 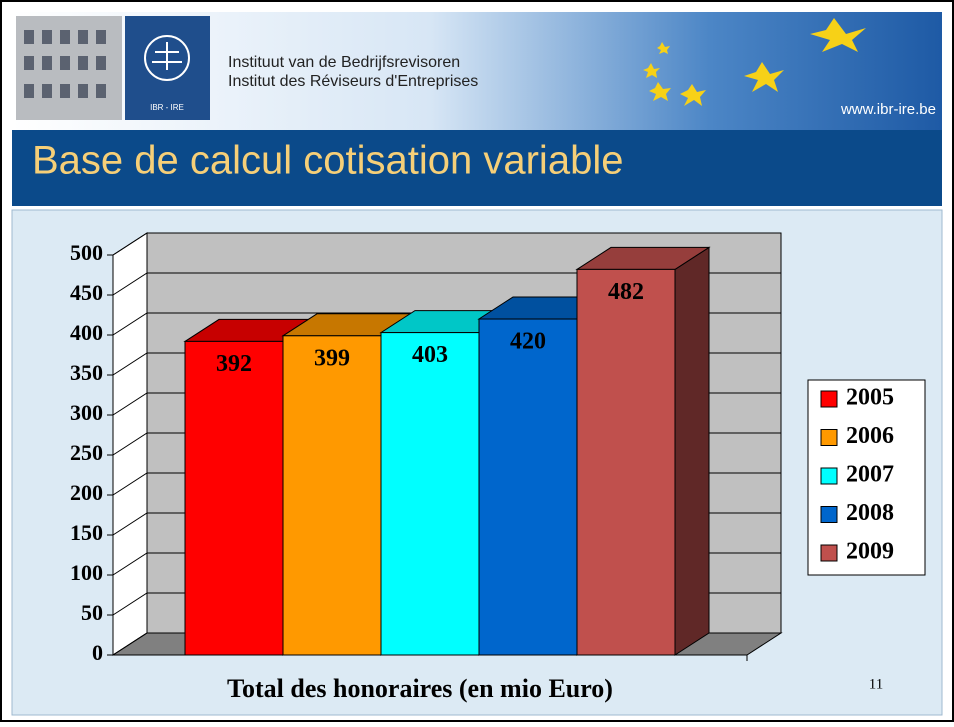 What do you see at coordinates (86, 332) in the screenshot?
I see `y-tick-label: 400` at bounding box center [86, 332].